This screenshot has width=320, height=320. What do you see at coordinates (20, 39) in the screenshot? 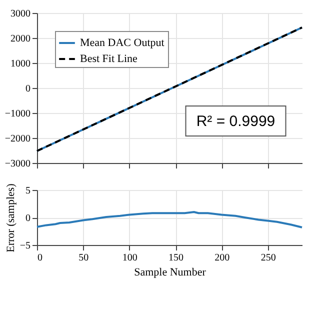
I see `y-tick-label: 2000` at bounding box center [20, 39].